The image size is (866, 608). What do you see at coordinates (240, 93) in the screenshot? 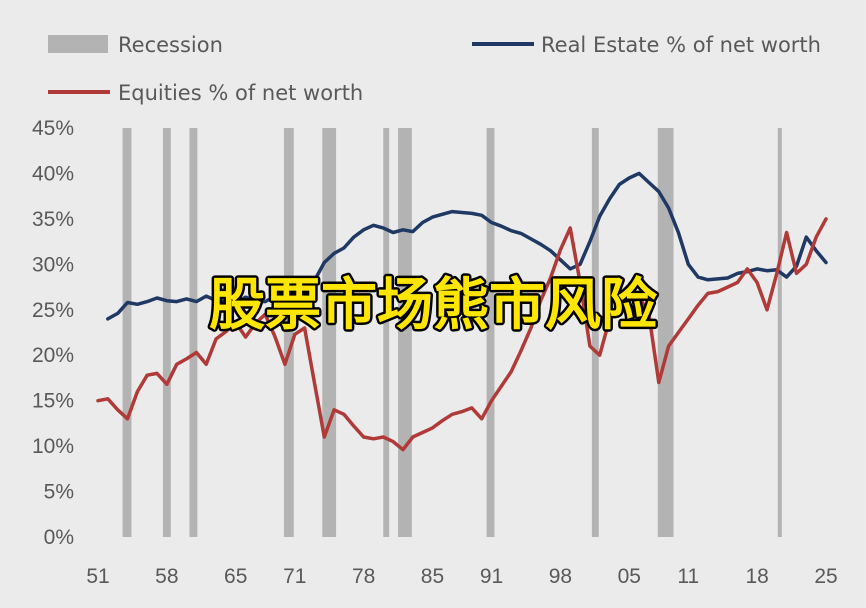
I see `legend-label-equities: Equities % of net worth` at bounding box center [240, 93].